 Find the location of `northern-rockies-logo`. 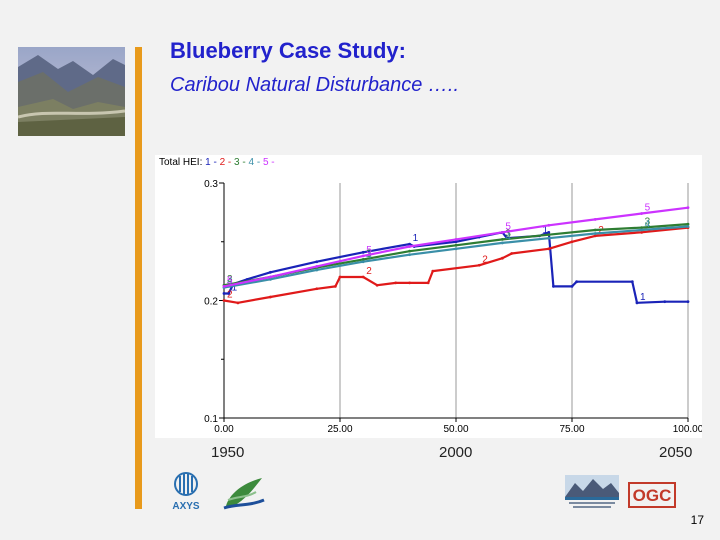

northern-rockies-logo is located at coordinates (592, 494).